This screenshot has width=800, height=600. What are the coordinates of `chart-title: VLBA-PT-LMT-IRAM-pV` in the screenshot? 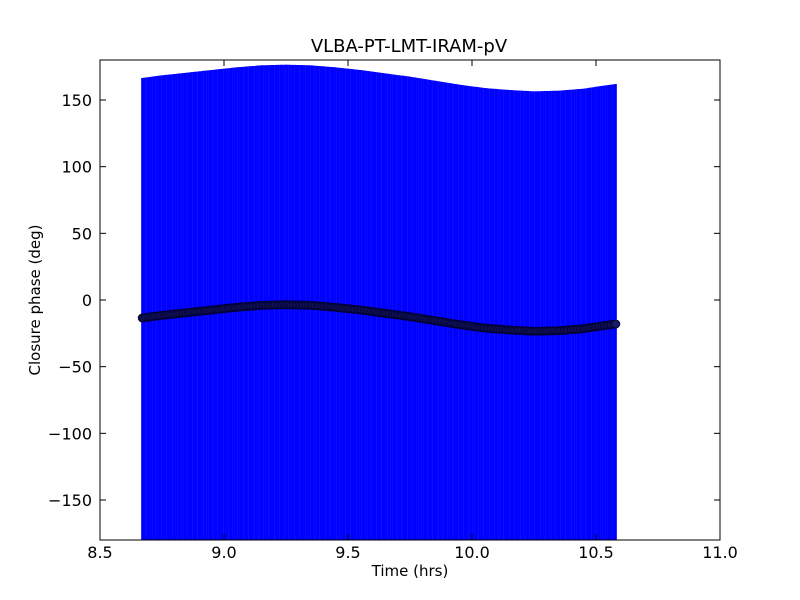 It's located at (409, 46).